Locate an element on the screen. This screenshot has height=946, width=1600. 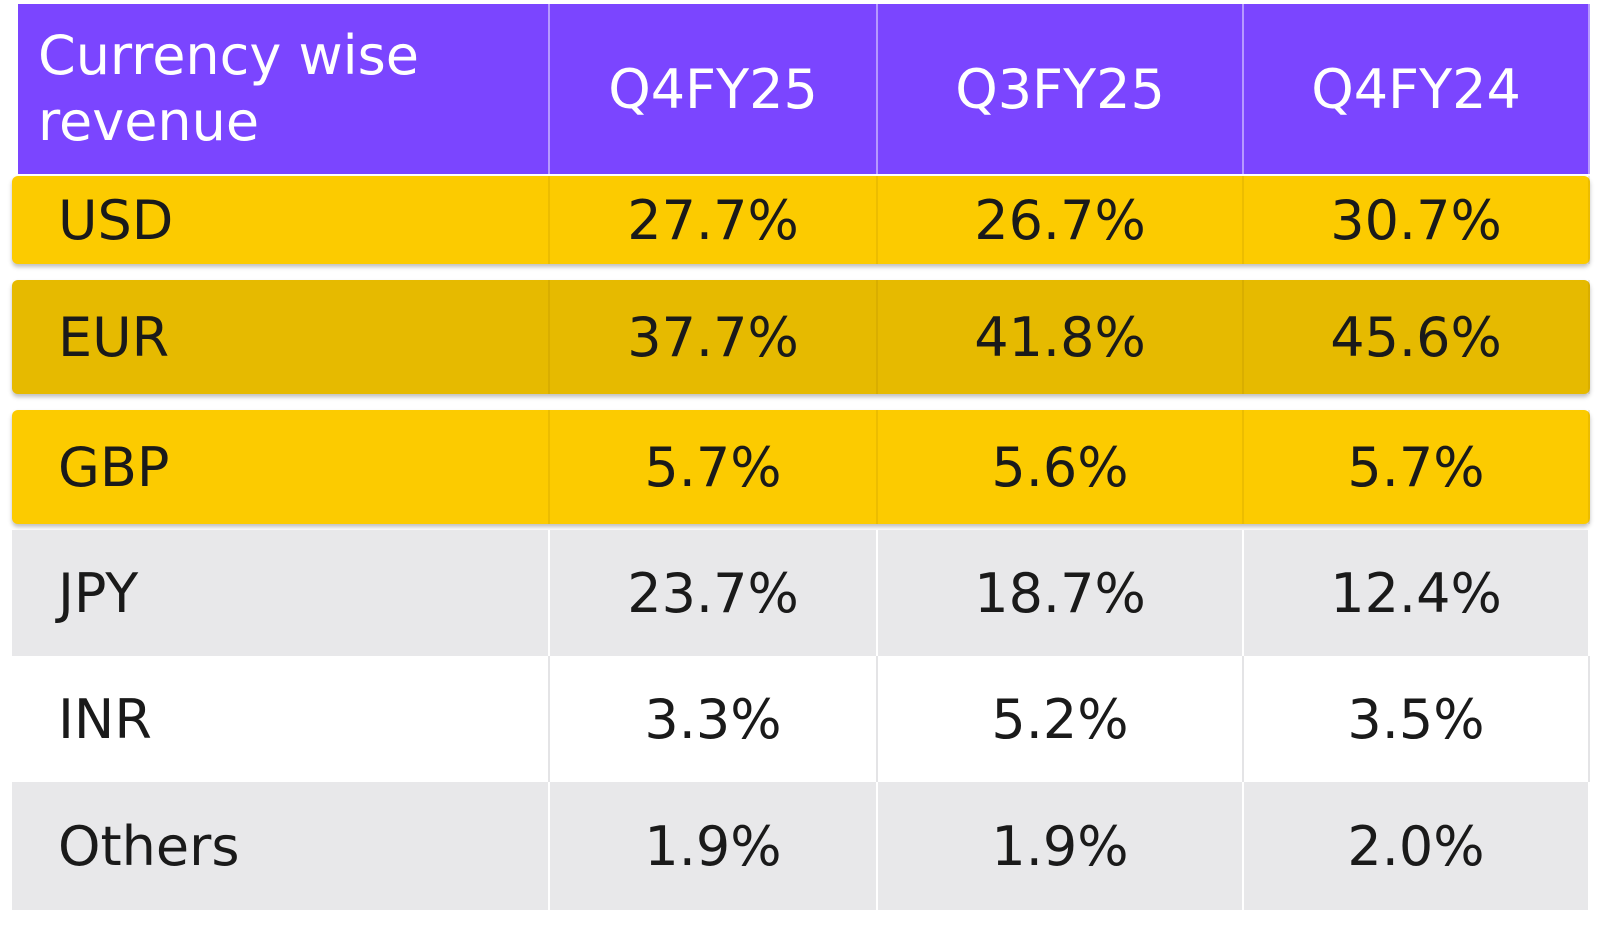
table-row-inr: INR 3.3% 5.2% 3.5% is located at coordinates (801, 719).